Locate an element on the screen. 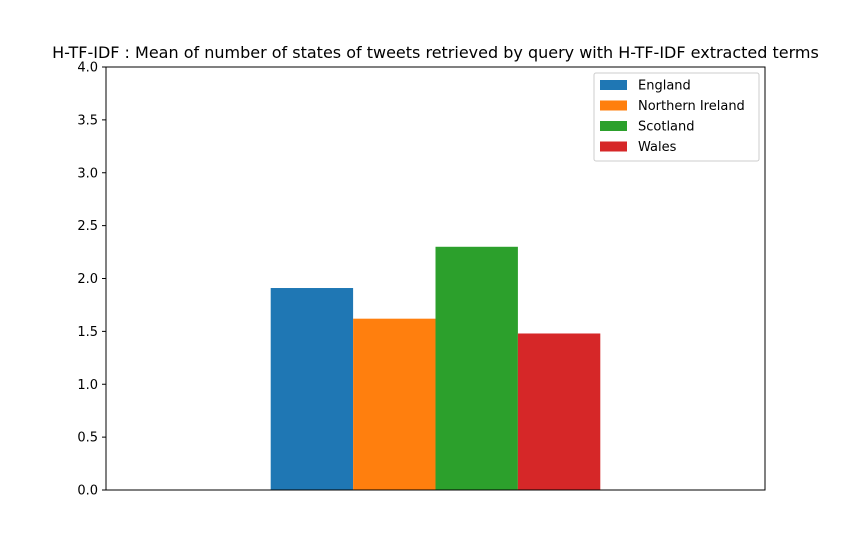  bar-scotland is located at coordinates (476, 368).